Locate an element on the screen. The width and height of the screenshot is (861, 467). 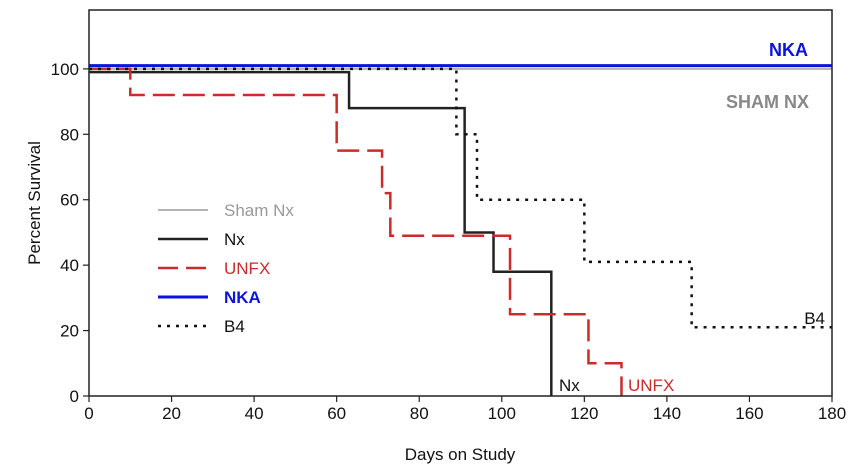
annotation-nx: Nx is located at coordinates (569, 385).